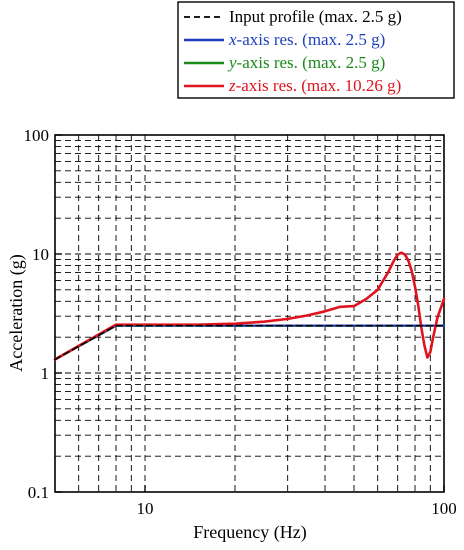  I want to click on y-tick-label: 0.1, so click(38, 492).